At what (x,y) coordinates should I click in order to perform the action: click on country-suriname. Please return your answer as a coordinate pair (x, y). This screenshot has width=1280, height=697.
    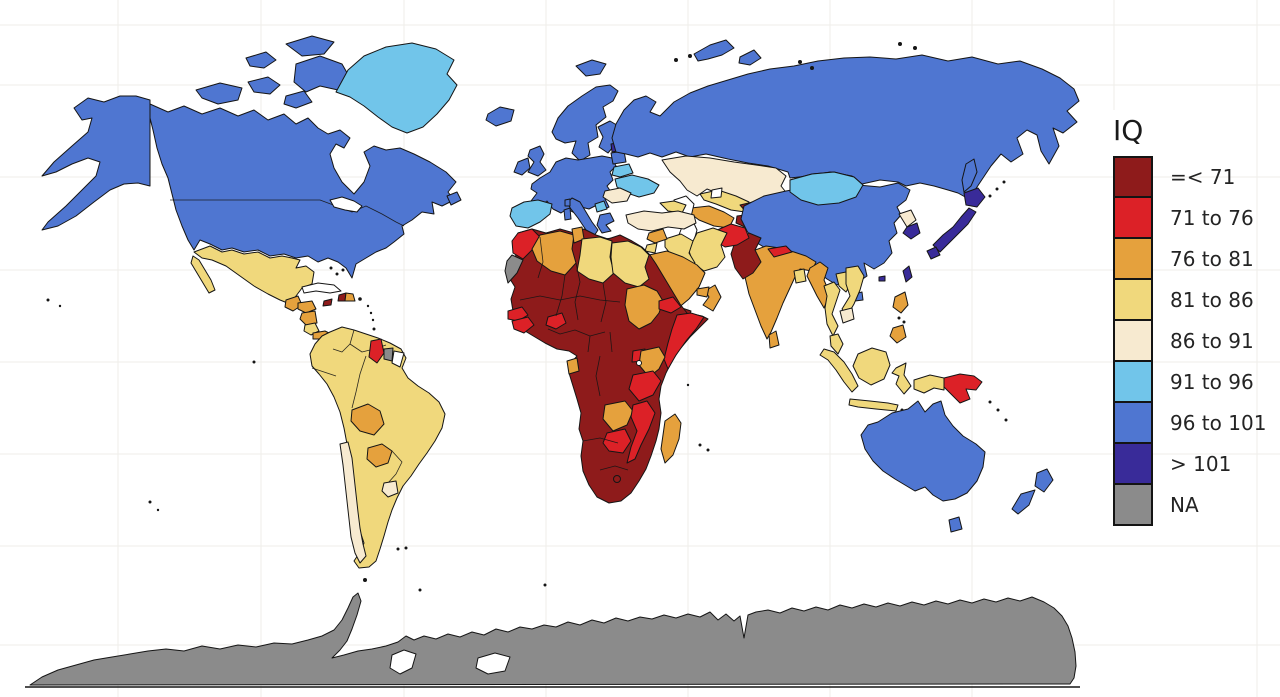
    Looking at the image, I should click on (388, 354).